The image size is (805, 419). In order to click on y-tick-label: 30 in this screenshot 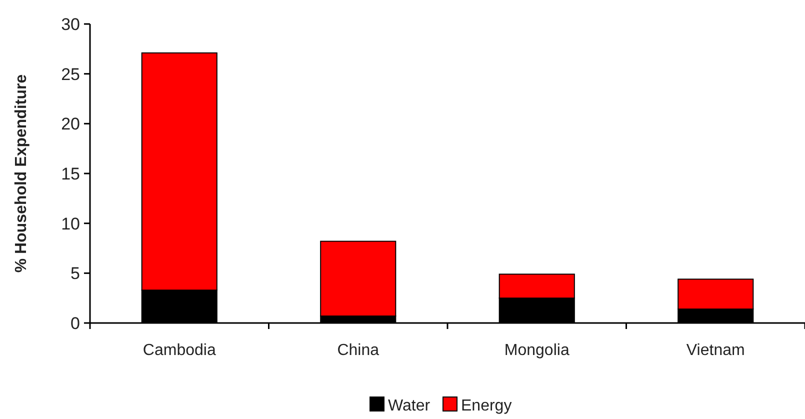, I will do `click(70, 24)`.